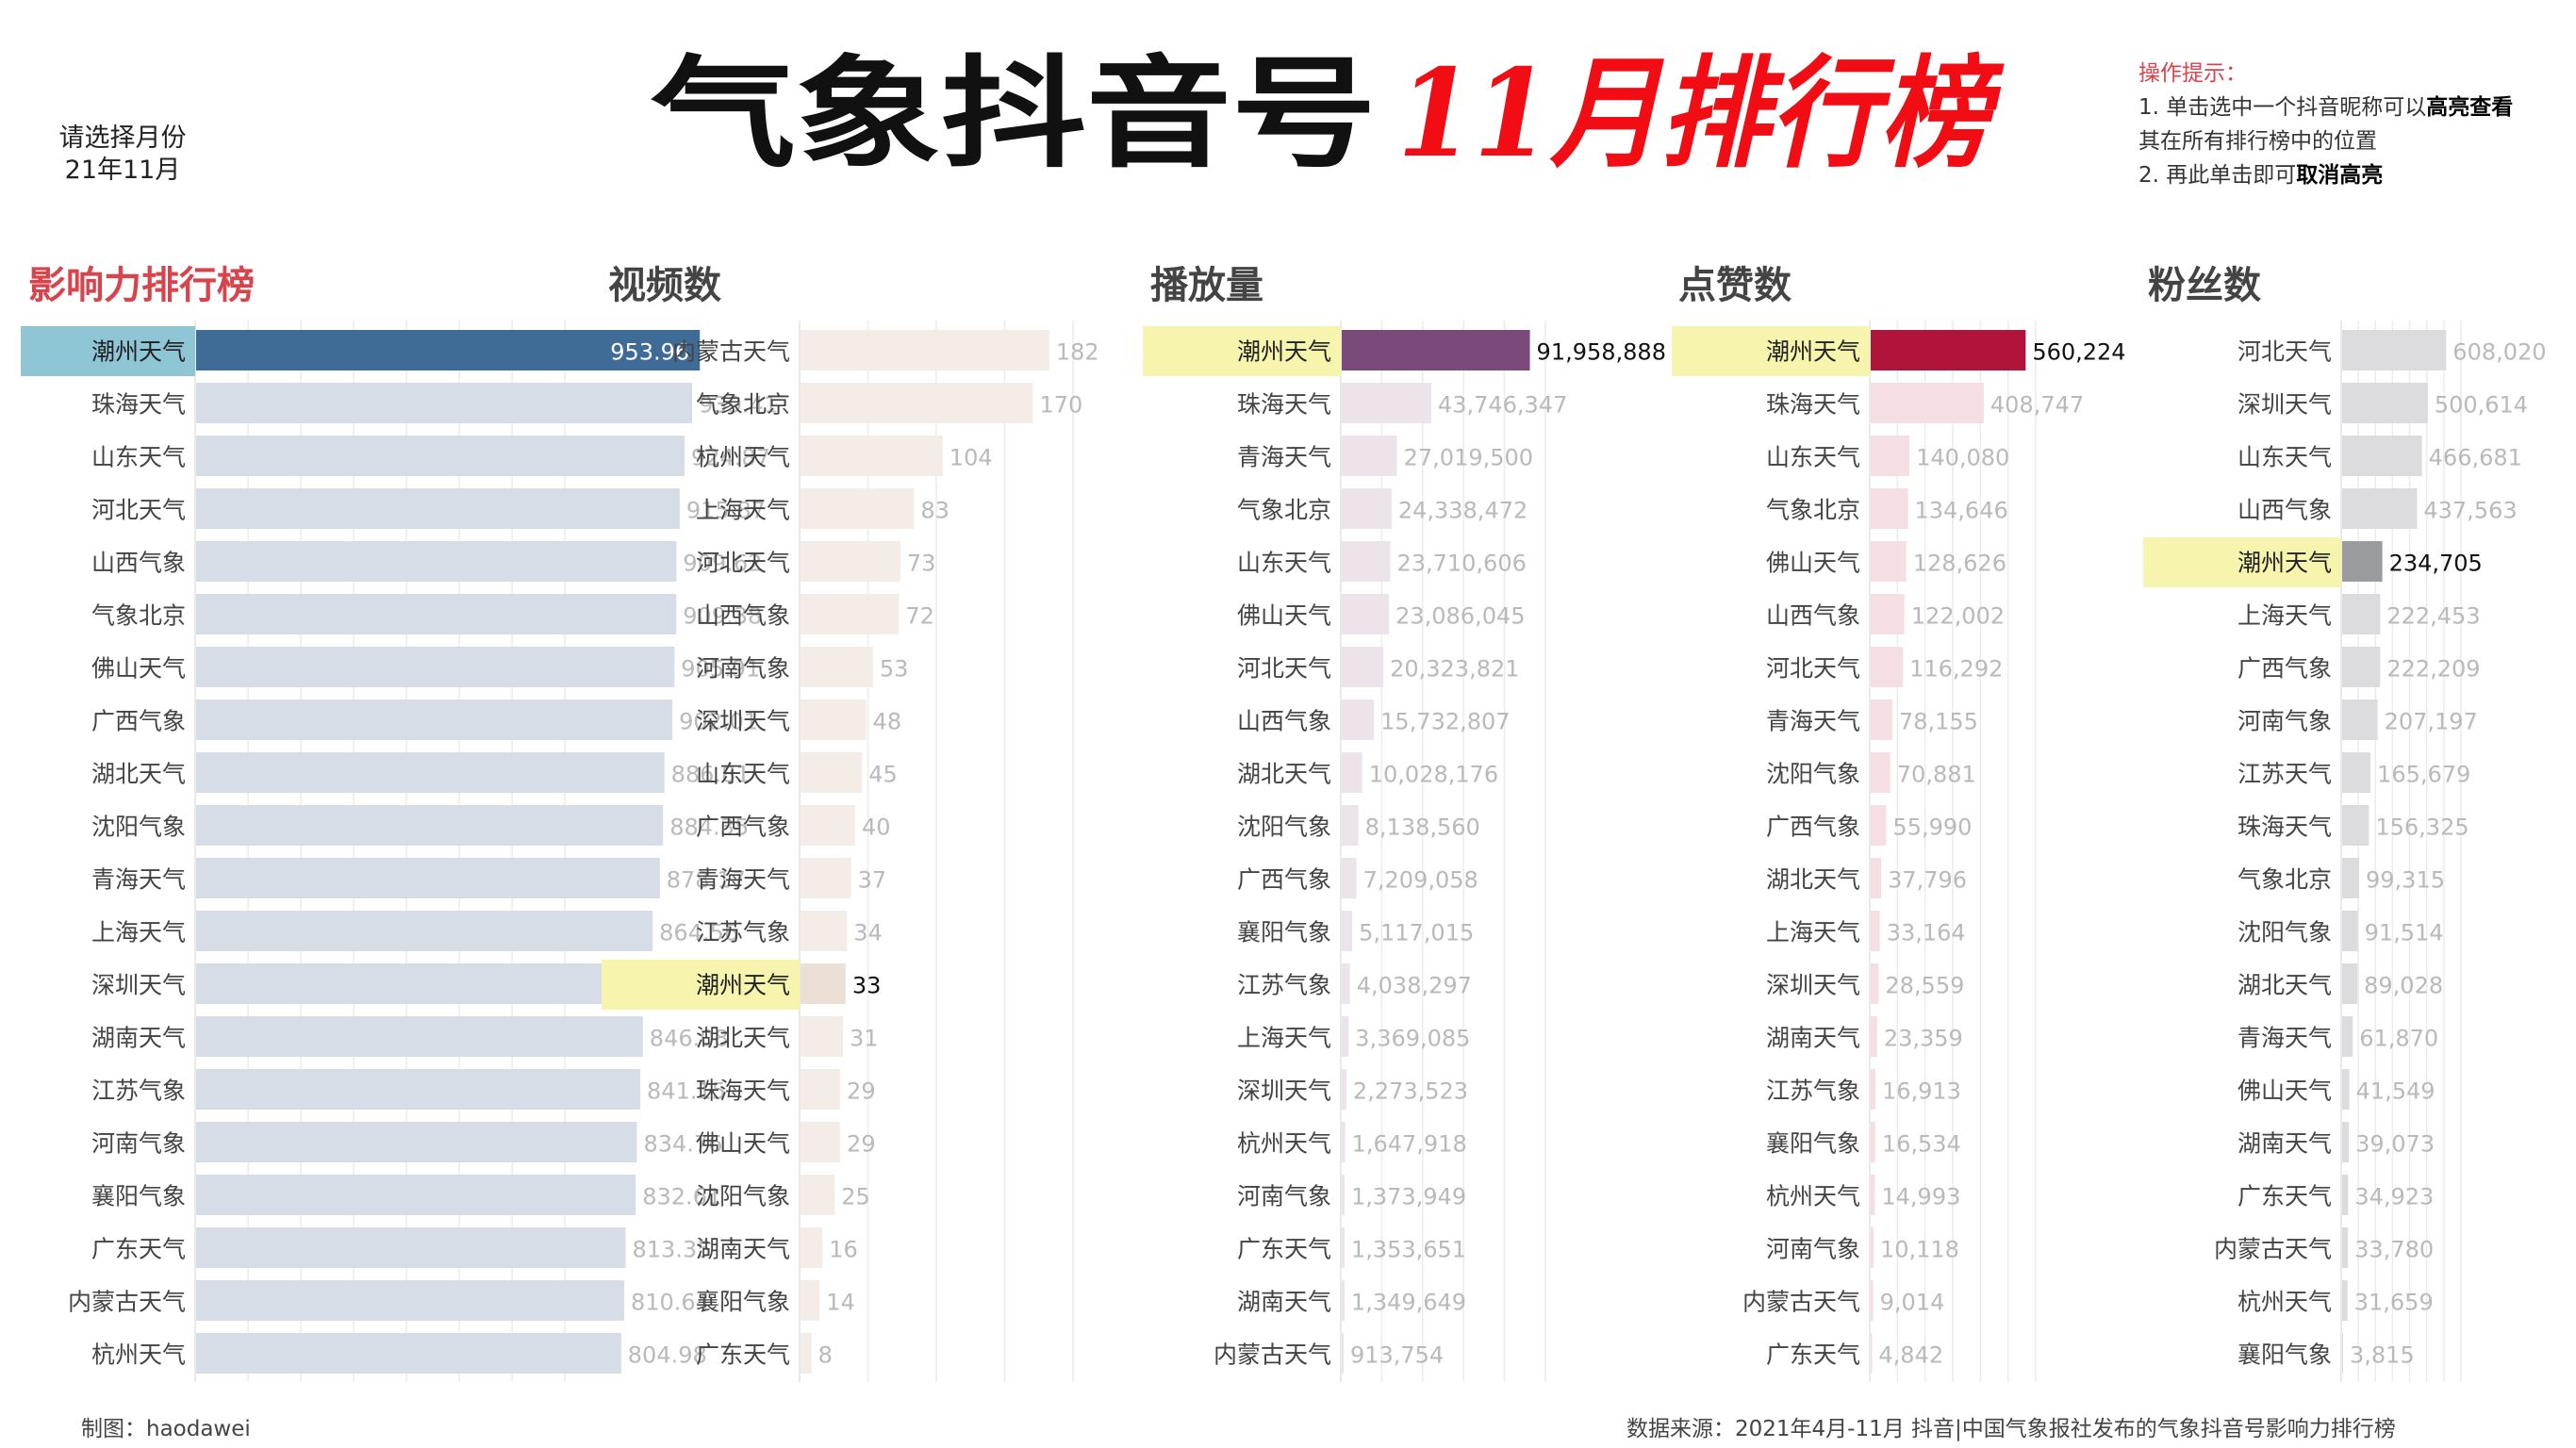 Image resolution: width=2576 pixels, height=1448 pixels. What do you see at coordinates (127, 1302) in the screenshot?
I see `category-label: 内蒙古天气` at bounding box center [127, 1302].